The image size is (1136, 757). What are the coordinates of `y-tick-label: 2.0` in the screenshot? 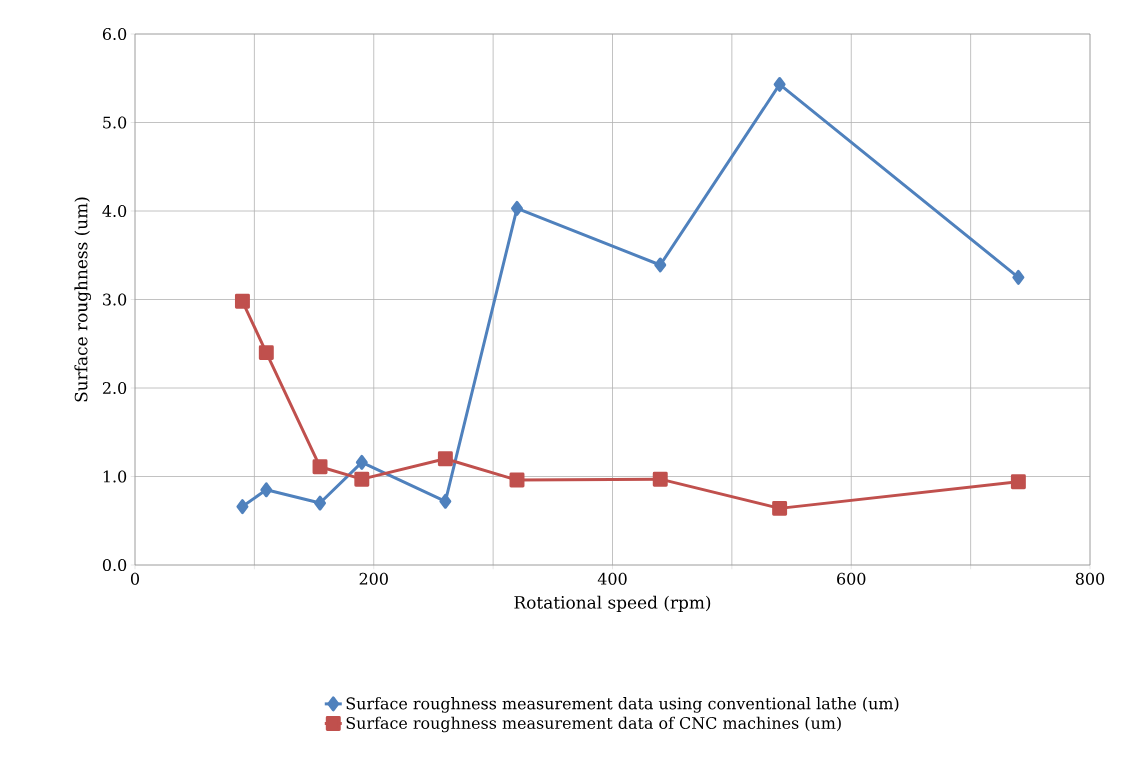 It's located at (114, 388).